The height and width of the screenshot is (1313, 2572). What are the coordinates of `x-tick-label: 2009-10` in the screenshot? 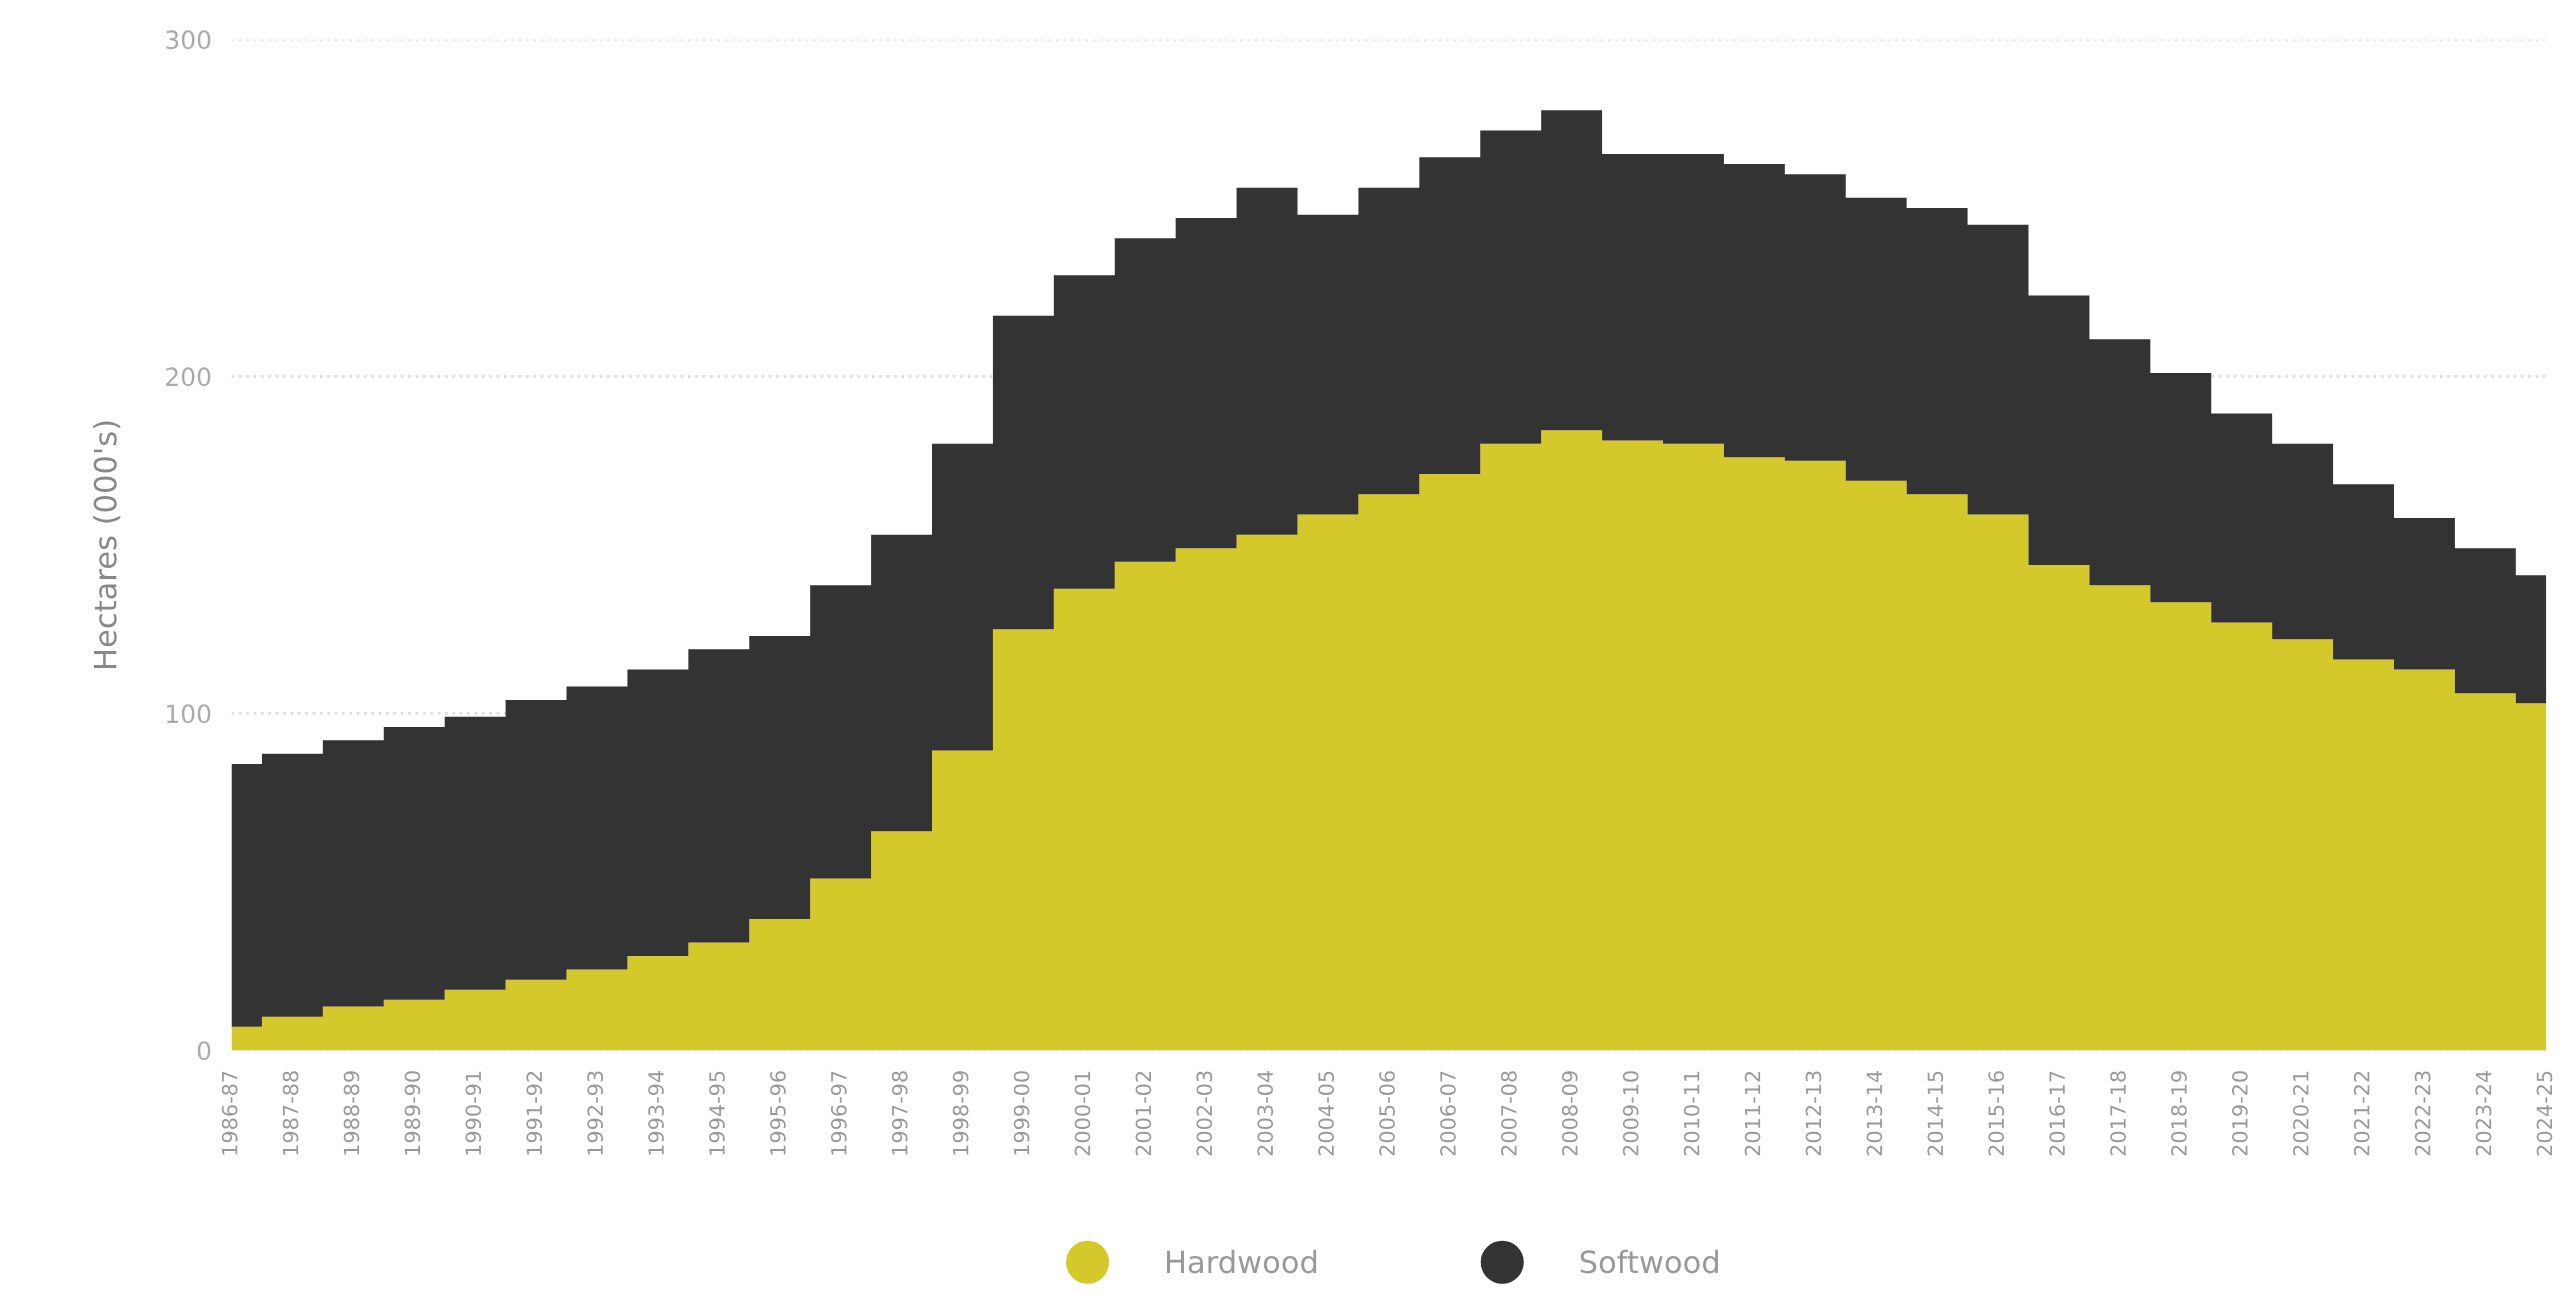 It's located at (1630, 1113).